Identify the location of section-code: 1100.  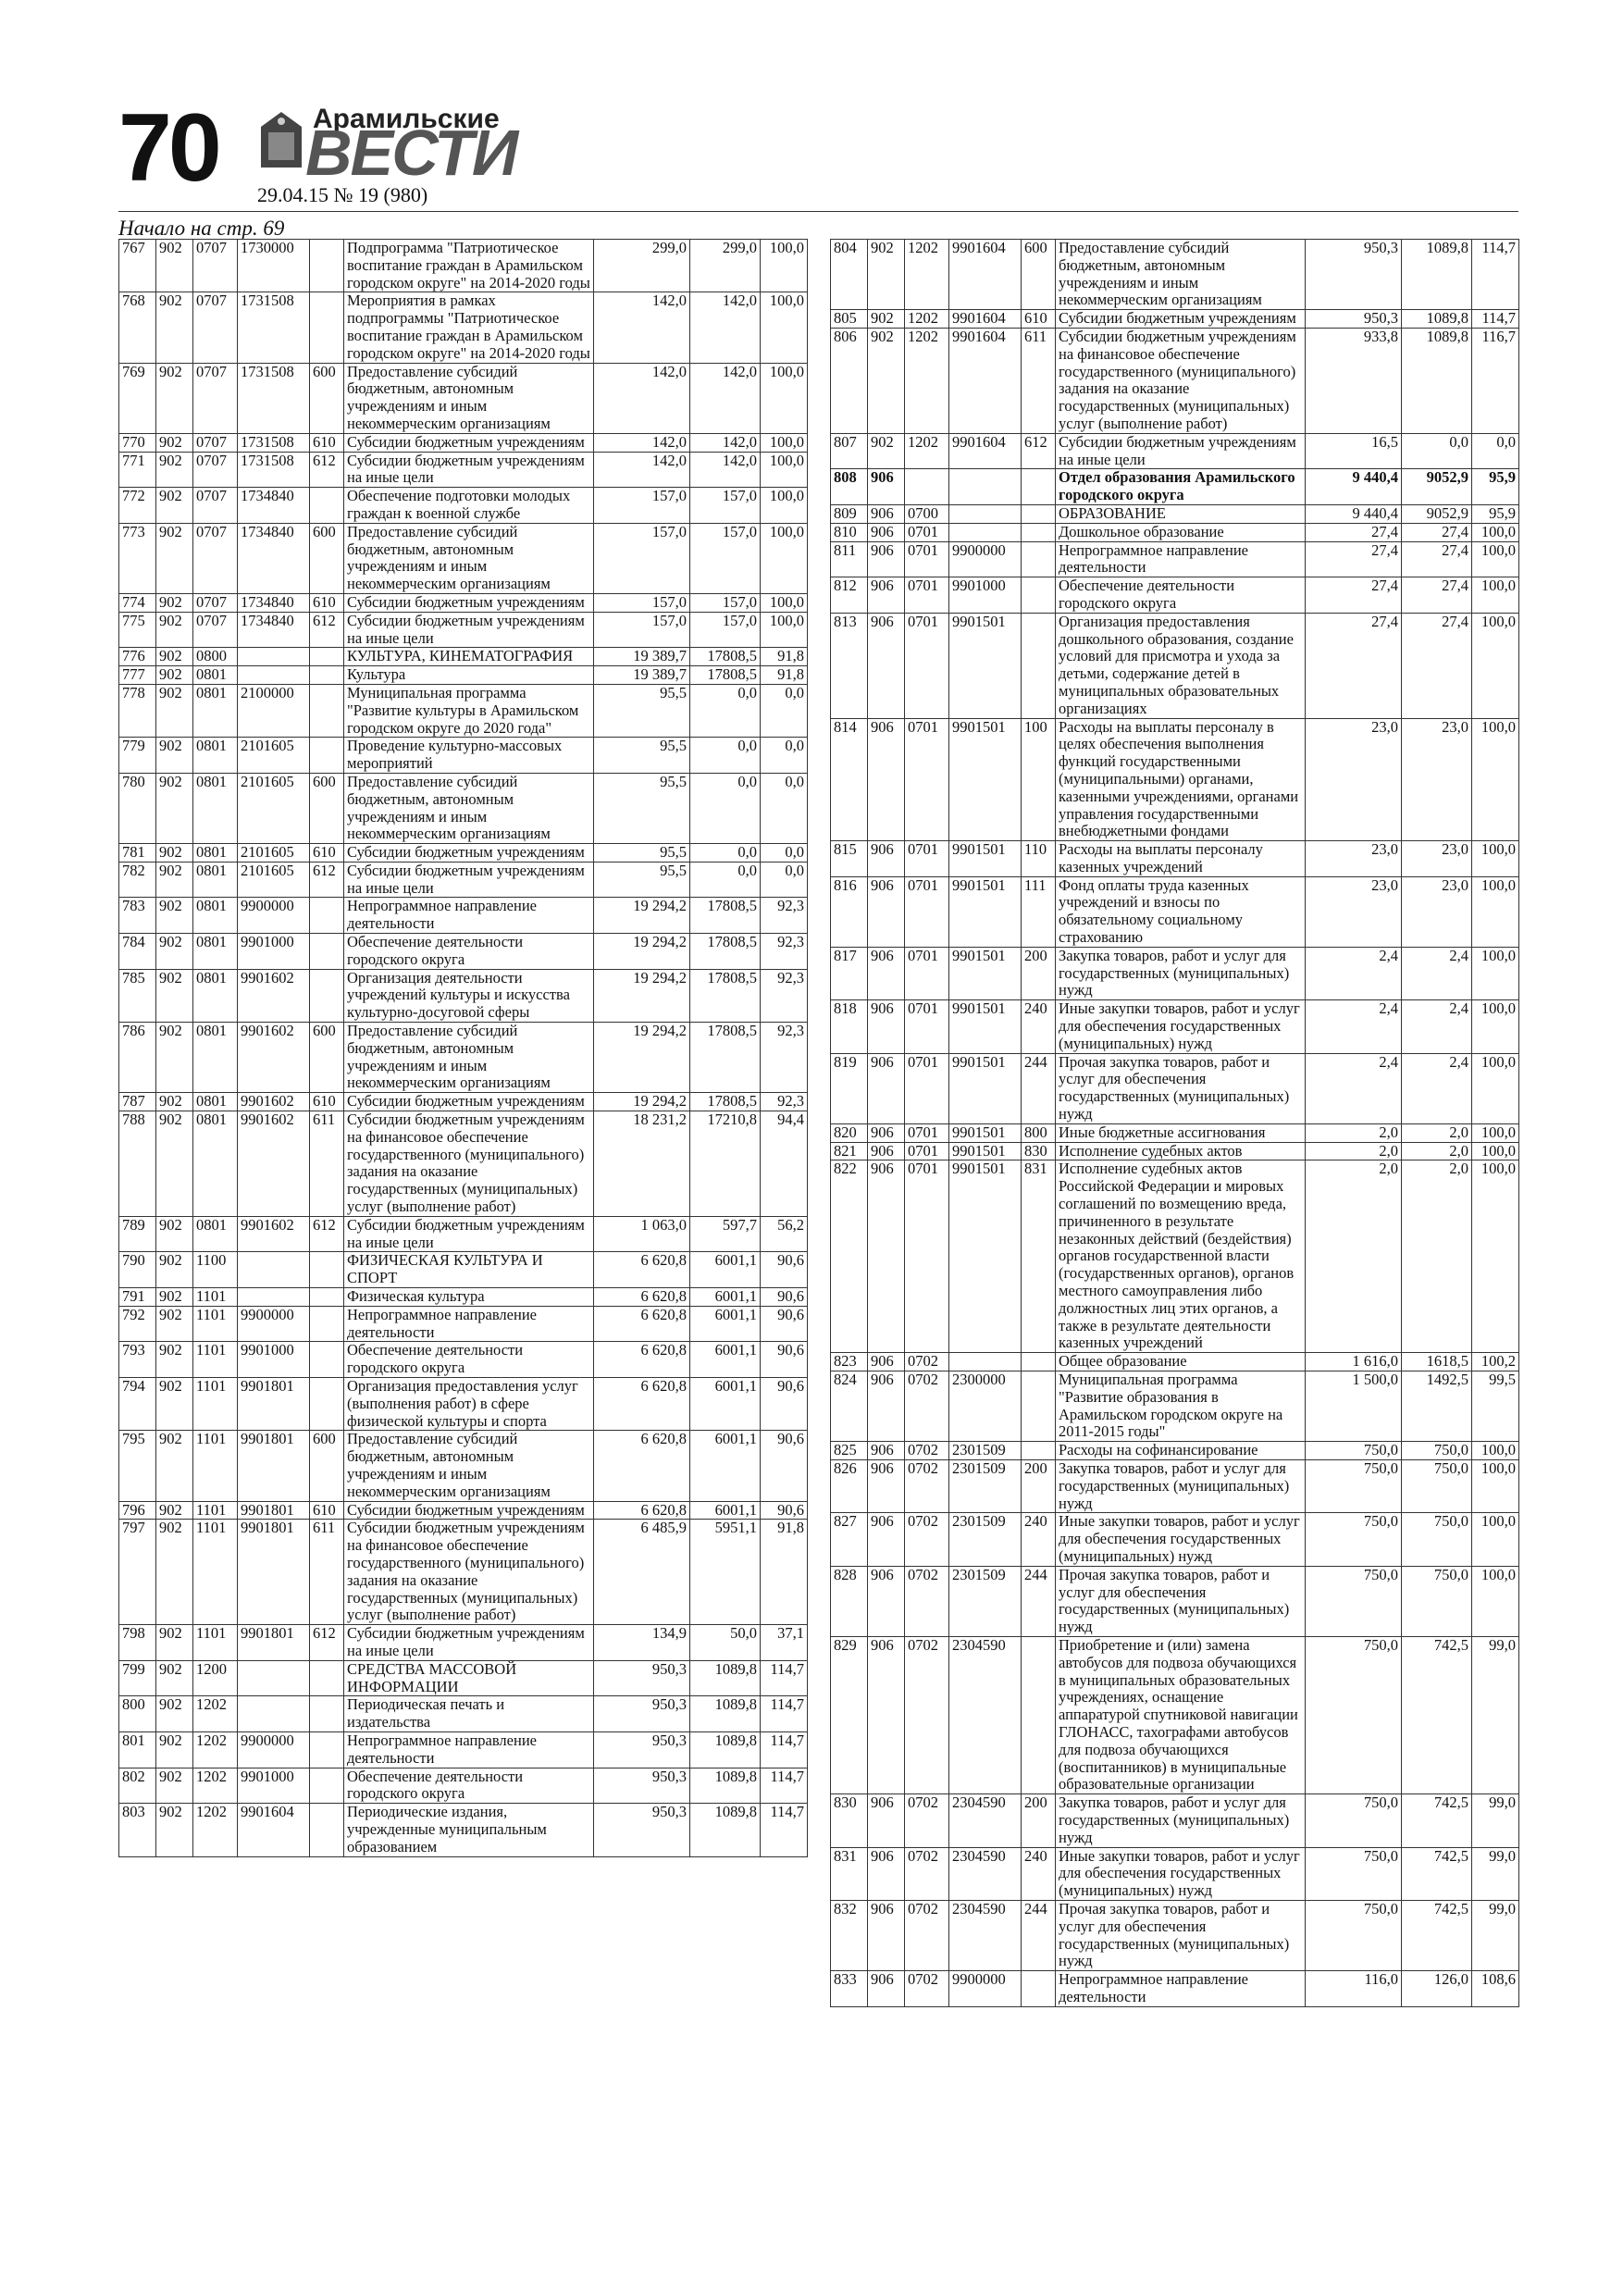
(215, 1270).